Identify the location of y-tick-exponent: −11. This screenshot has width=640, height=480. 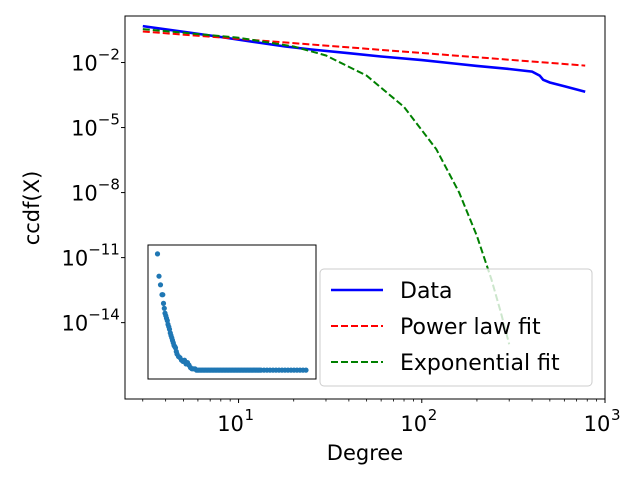
(104, 250).